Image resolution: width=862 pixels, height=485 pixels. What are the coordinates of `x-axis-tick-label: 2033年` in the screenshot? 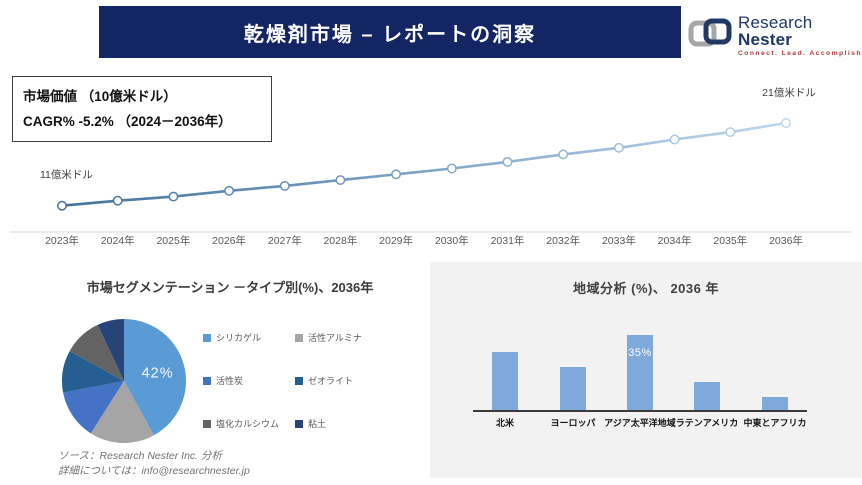 It's located at (619, 240).